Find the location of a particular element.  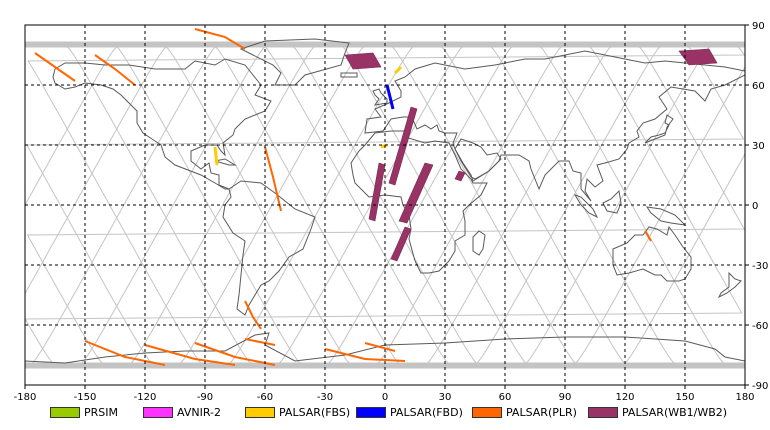

x-tick-label: 180 is located at coordinates (744, 397).